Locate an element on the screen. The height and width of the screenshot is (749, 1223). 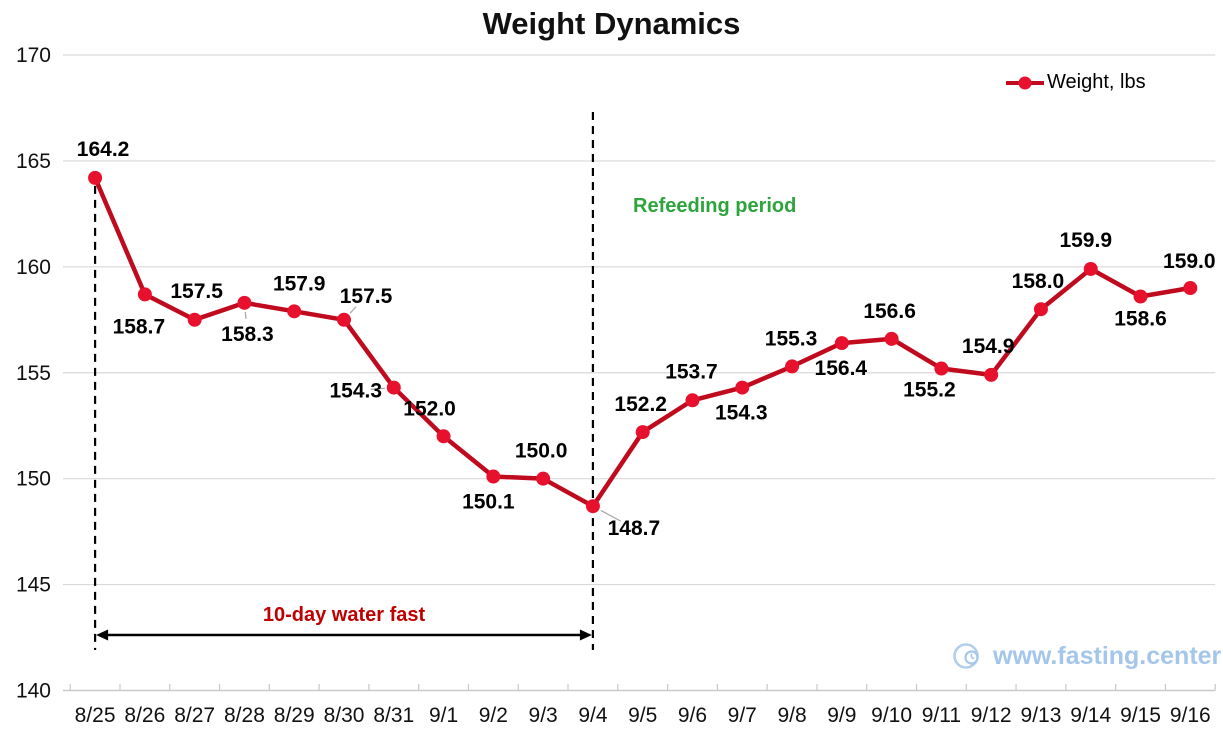
y-axis-labels: 170 165 160 155 150 145 140 is located at coordinates (33, 373).